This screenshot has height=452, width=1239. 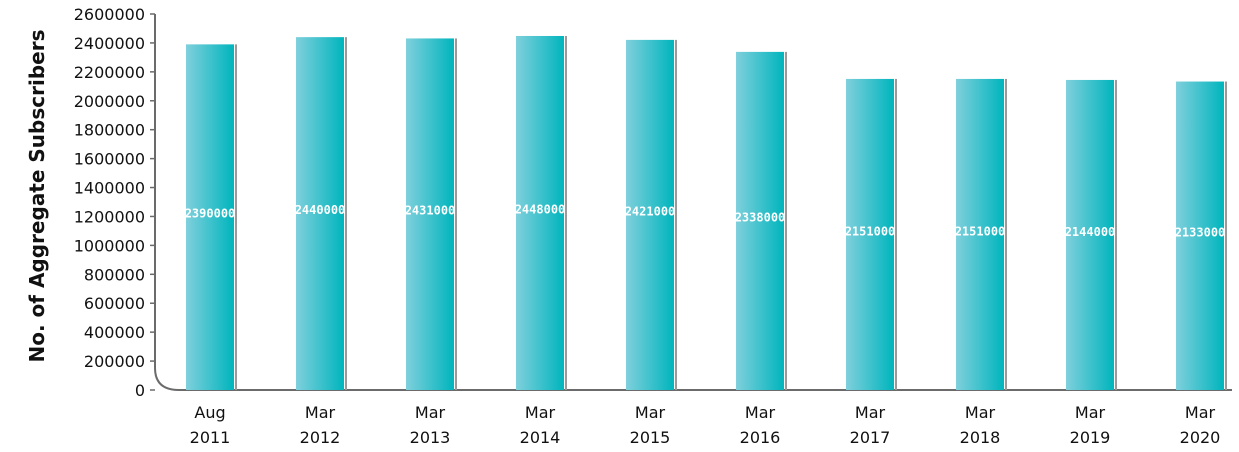 What do you see at coordinates (1200, 233) in the screenshot?
I see `bar-value-label: 2133000` at bounding box center [1200, 233].